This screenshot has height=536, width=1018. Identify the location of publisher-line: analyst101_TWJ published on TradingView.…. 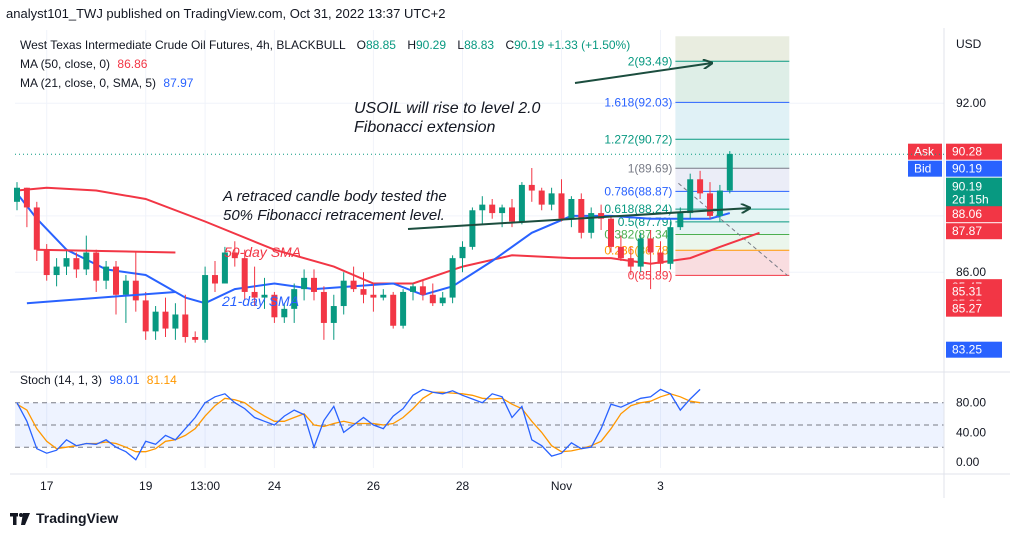
(226, 13).